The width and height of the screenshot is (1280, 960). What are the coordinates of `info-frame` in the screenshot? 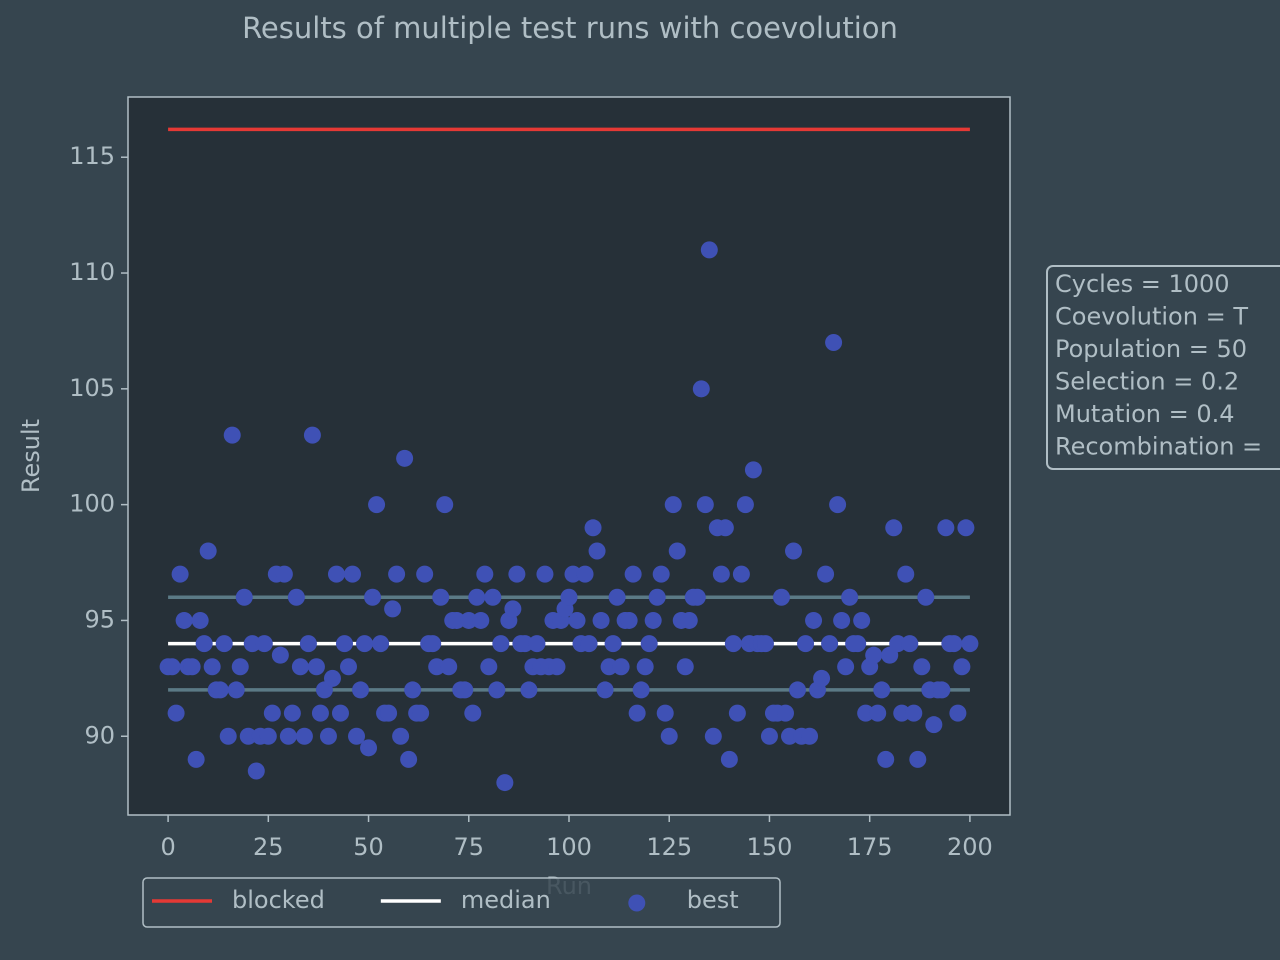 It's located at (1163, 367).